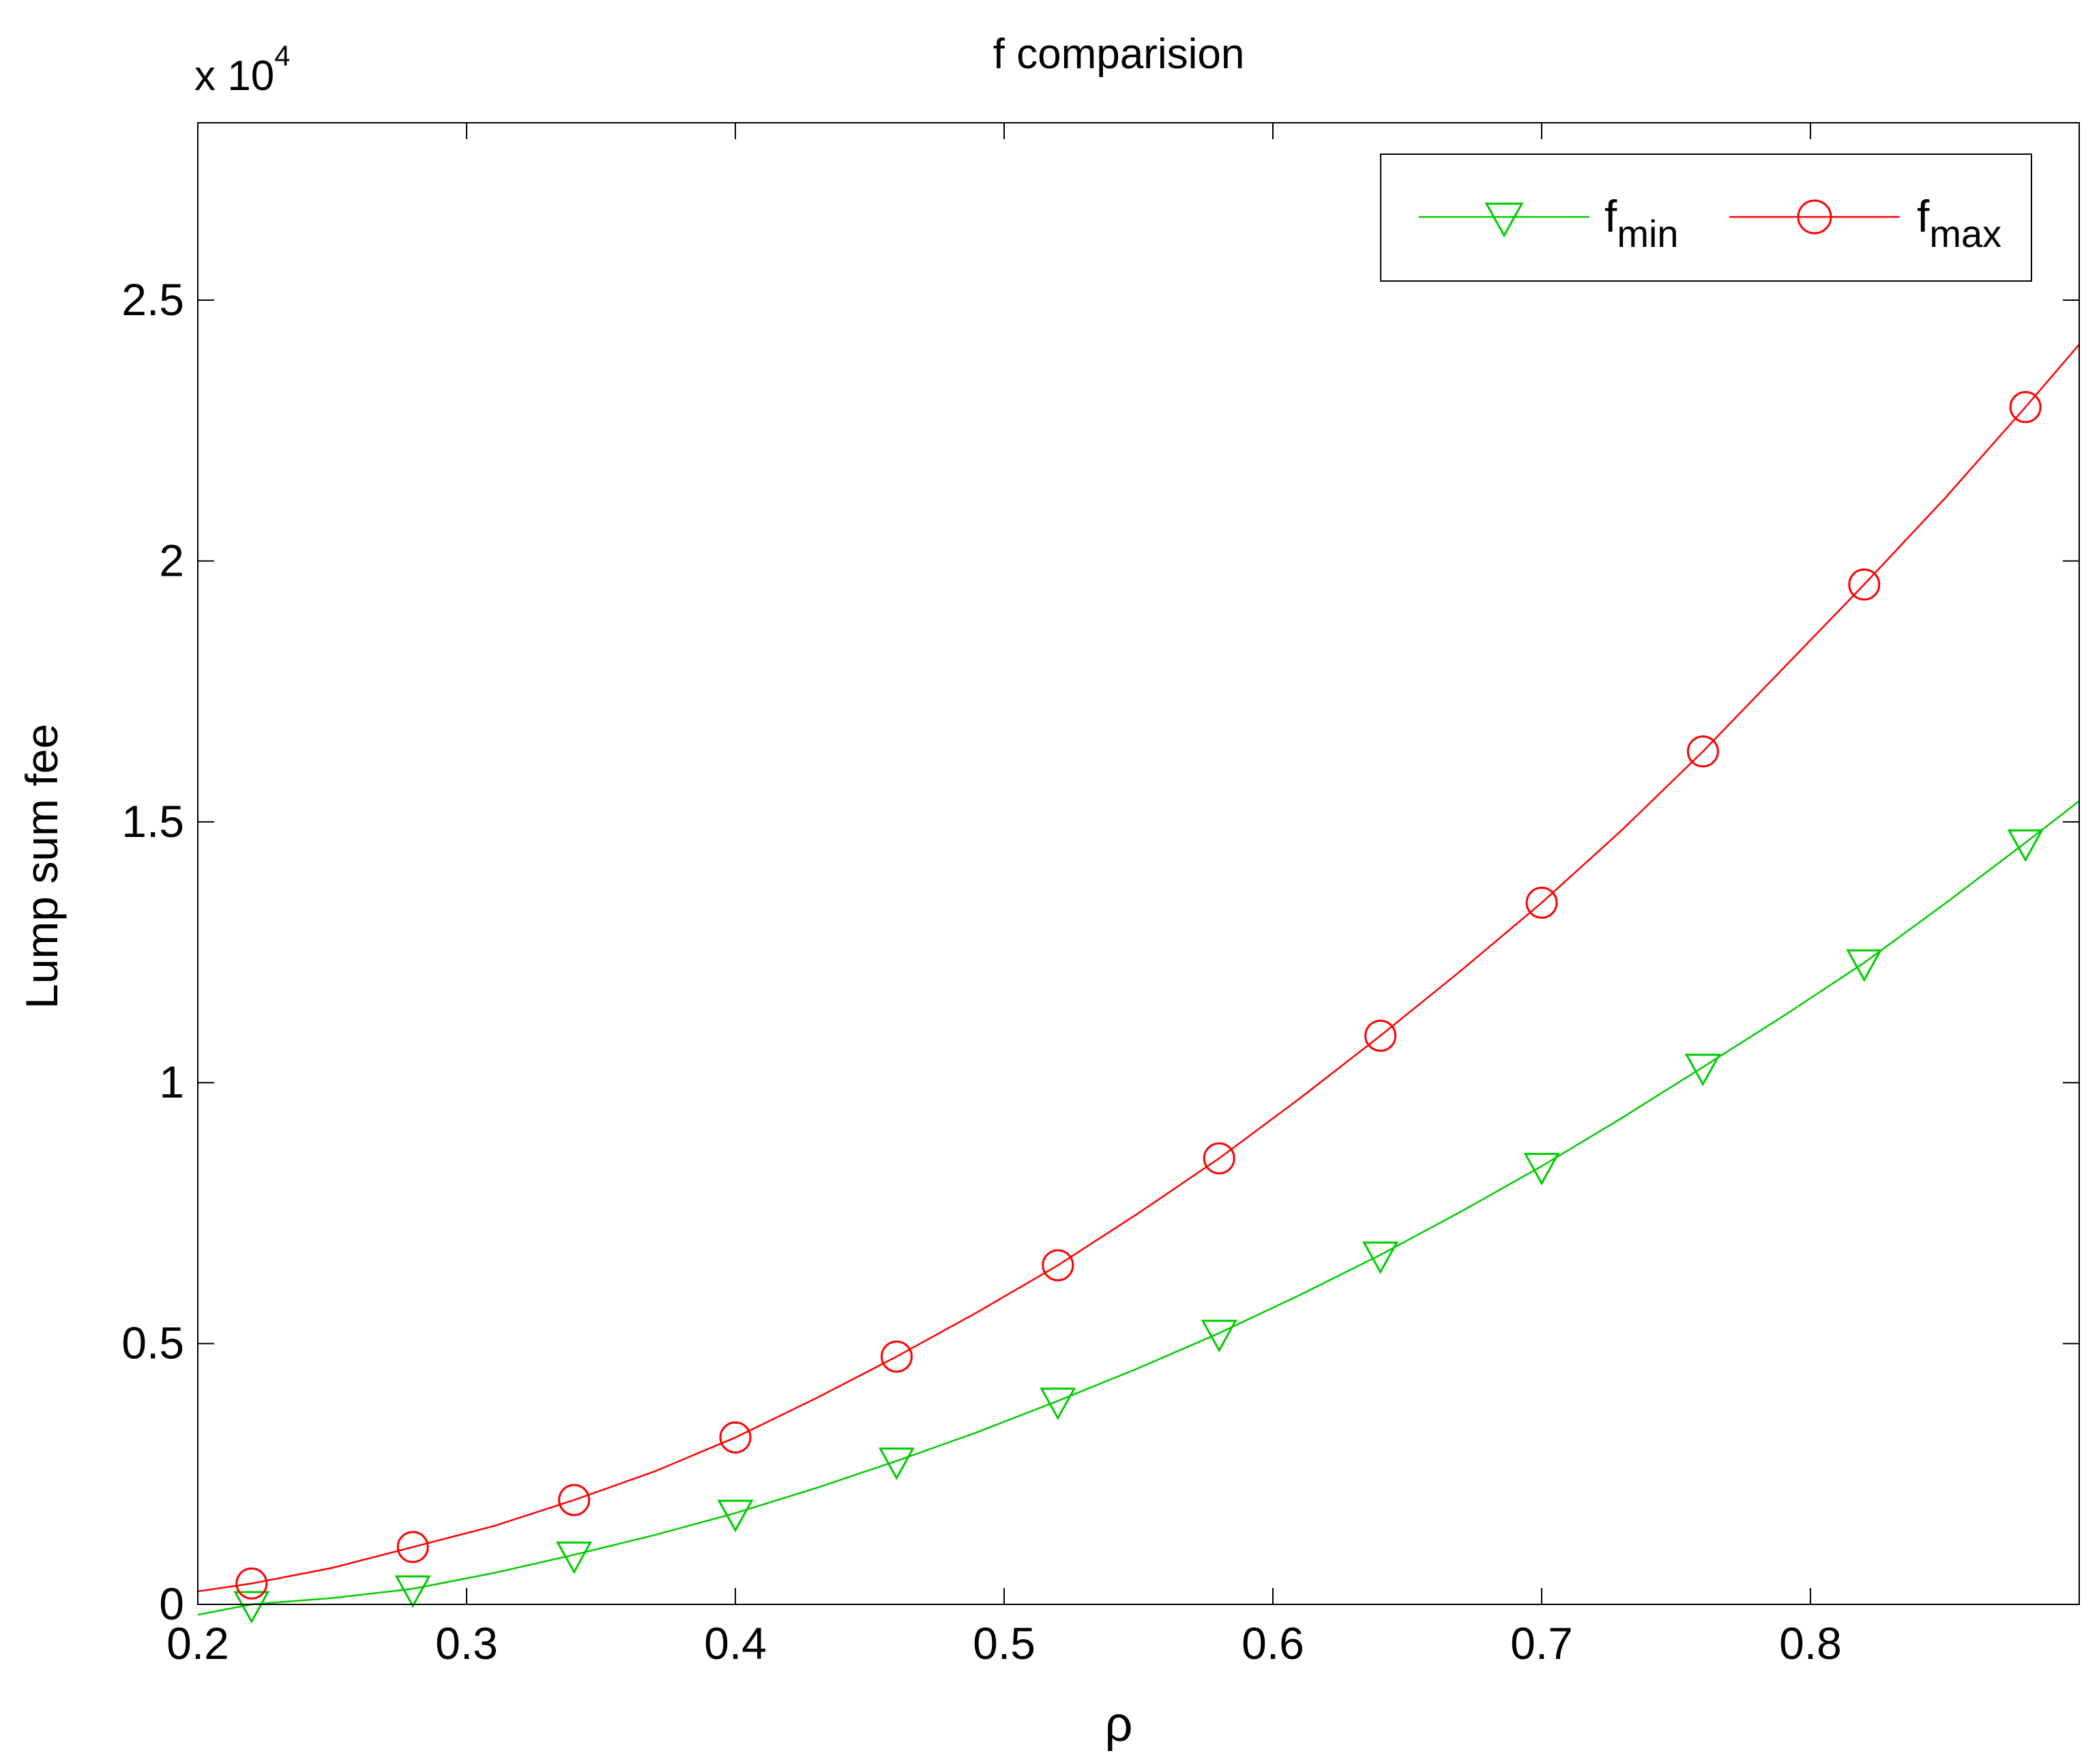 The image size is (2099, 1764). Describe the element at coordinates (1549, 223) in the screenshot. I see `legend-item-min: fmin` at that location.